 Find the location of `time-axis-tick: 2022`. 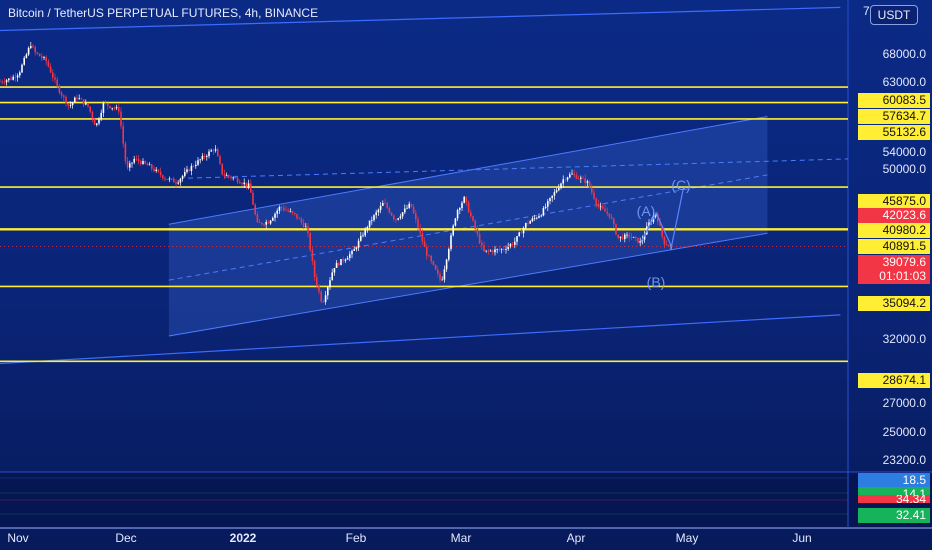

time-axis-tick: 2022 is located at coordinates (243, 538).